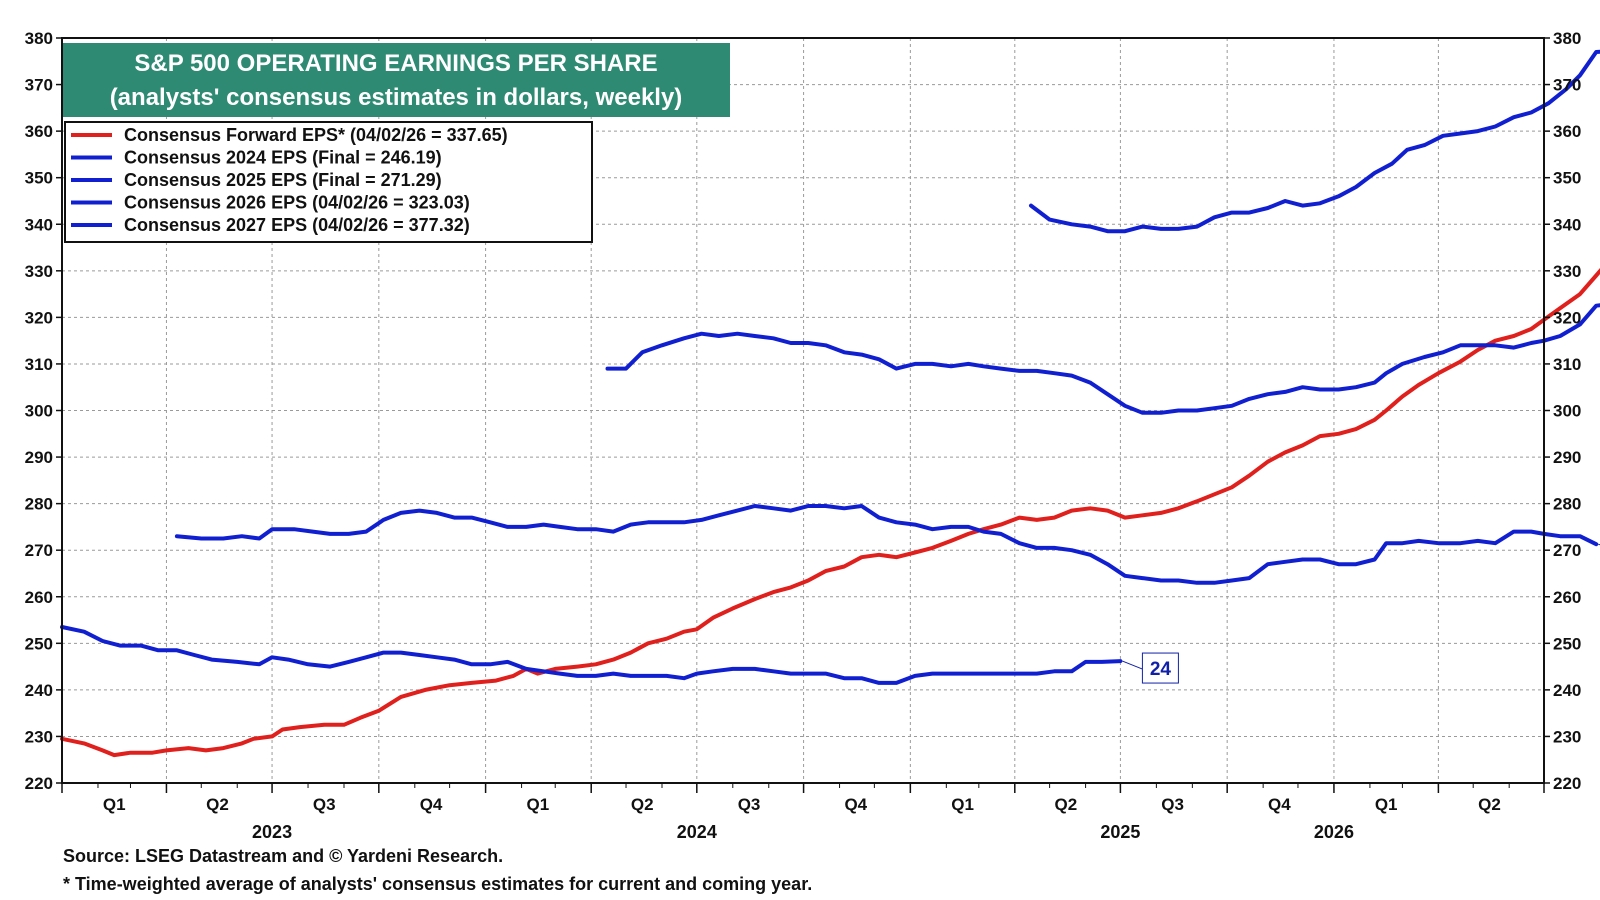  Describe the element at coordinates (39, 690) in the screenshot. I see `y-tick-label-left: 240` at that location.